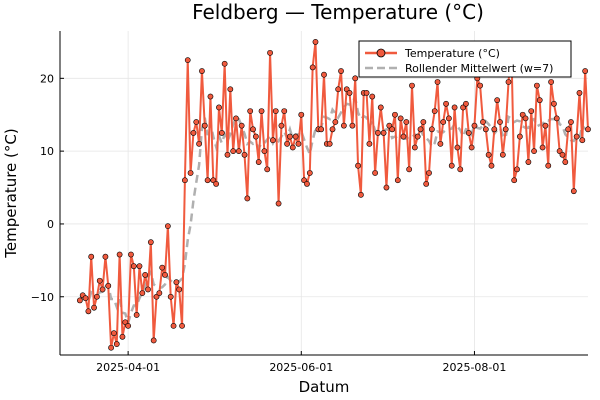  What do you see at coordinates (11, 193) in the screenshot?
I see `y-axis-label: Temperature (°C)` at bounding box center [11, 193].